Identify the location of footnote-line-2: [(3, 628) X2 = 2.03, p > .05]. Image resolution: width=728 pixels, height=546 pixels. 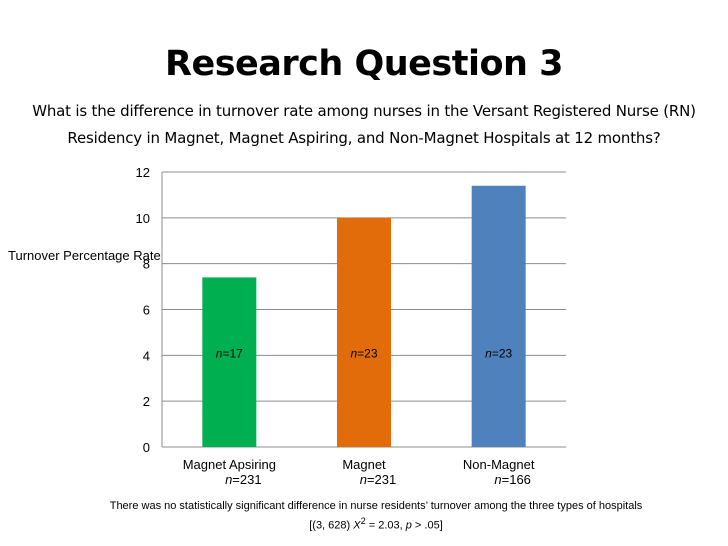
(376, 524).